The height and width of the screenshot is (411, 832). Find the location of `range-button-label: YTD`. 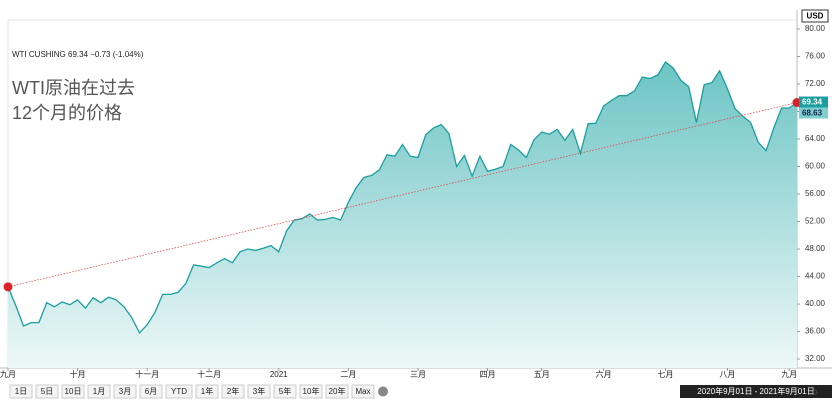

range-button-label: YTD is located at coordinates (179, 391).